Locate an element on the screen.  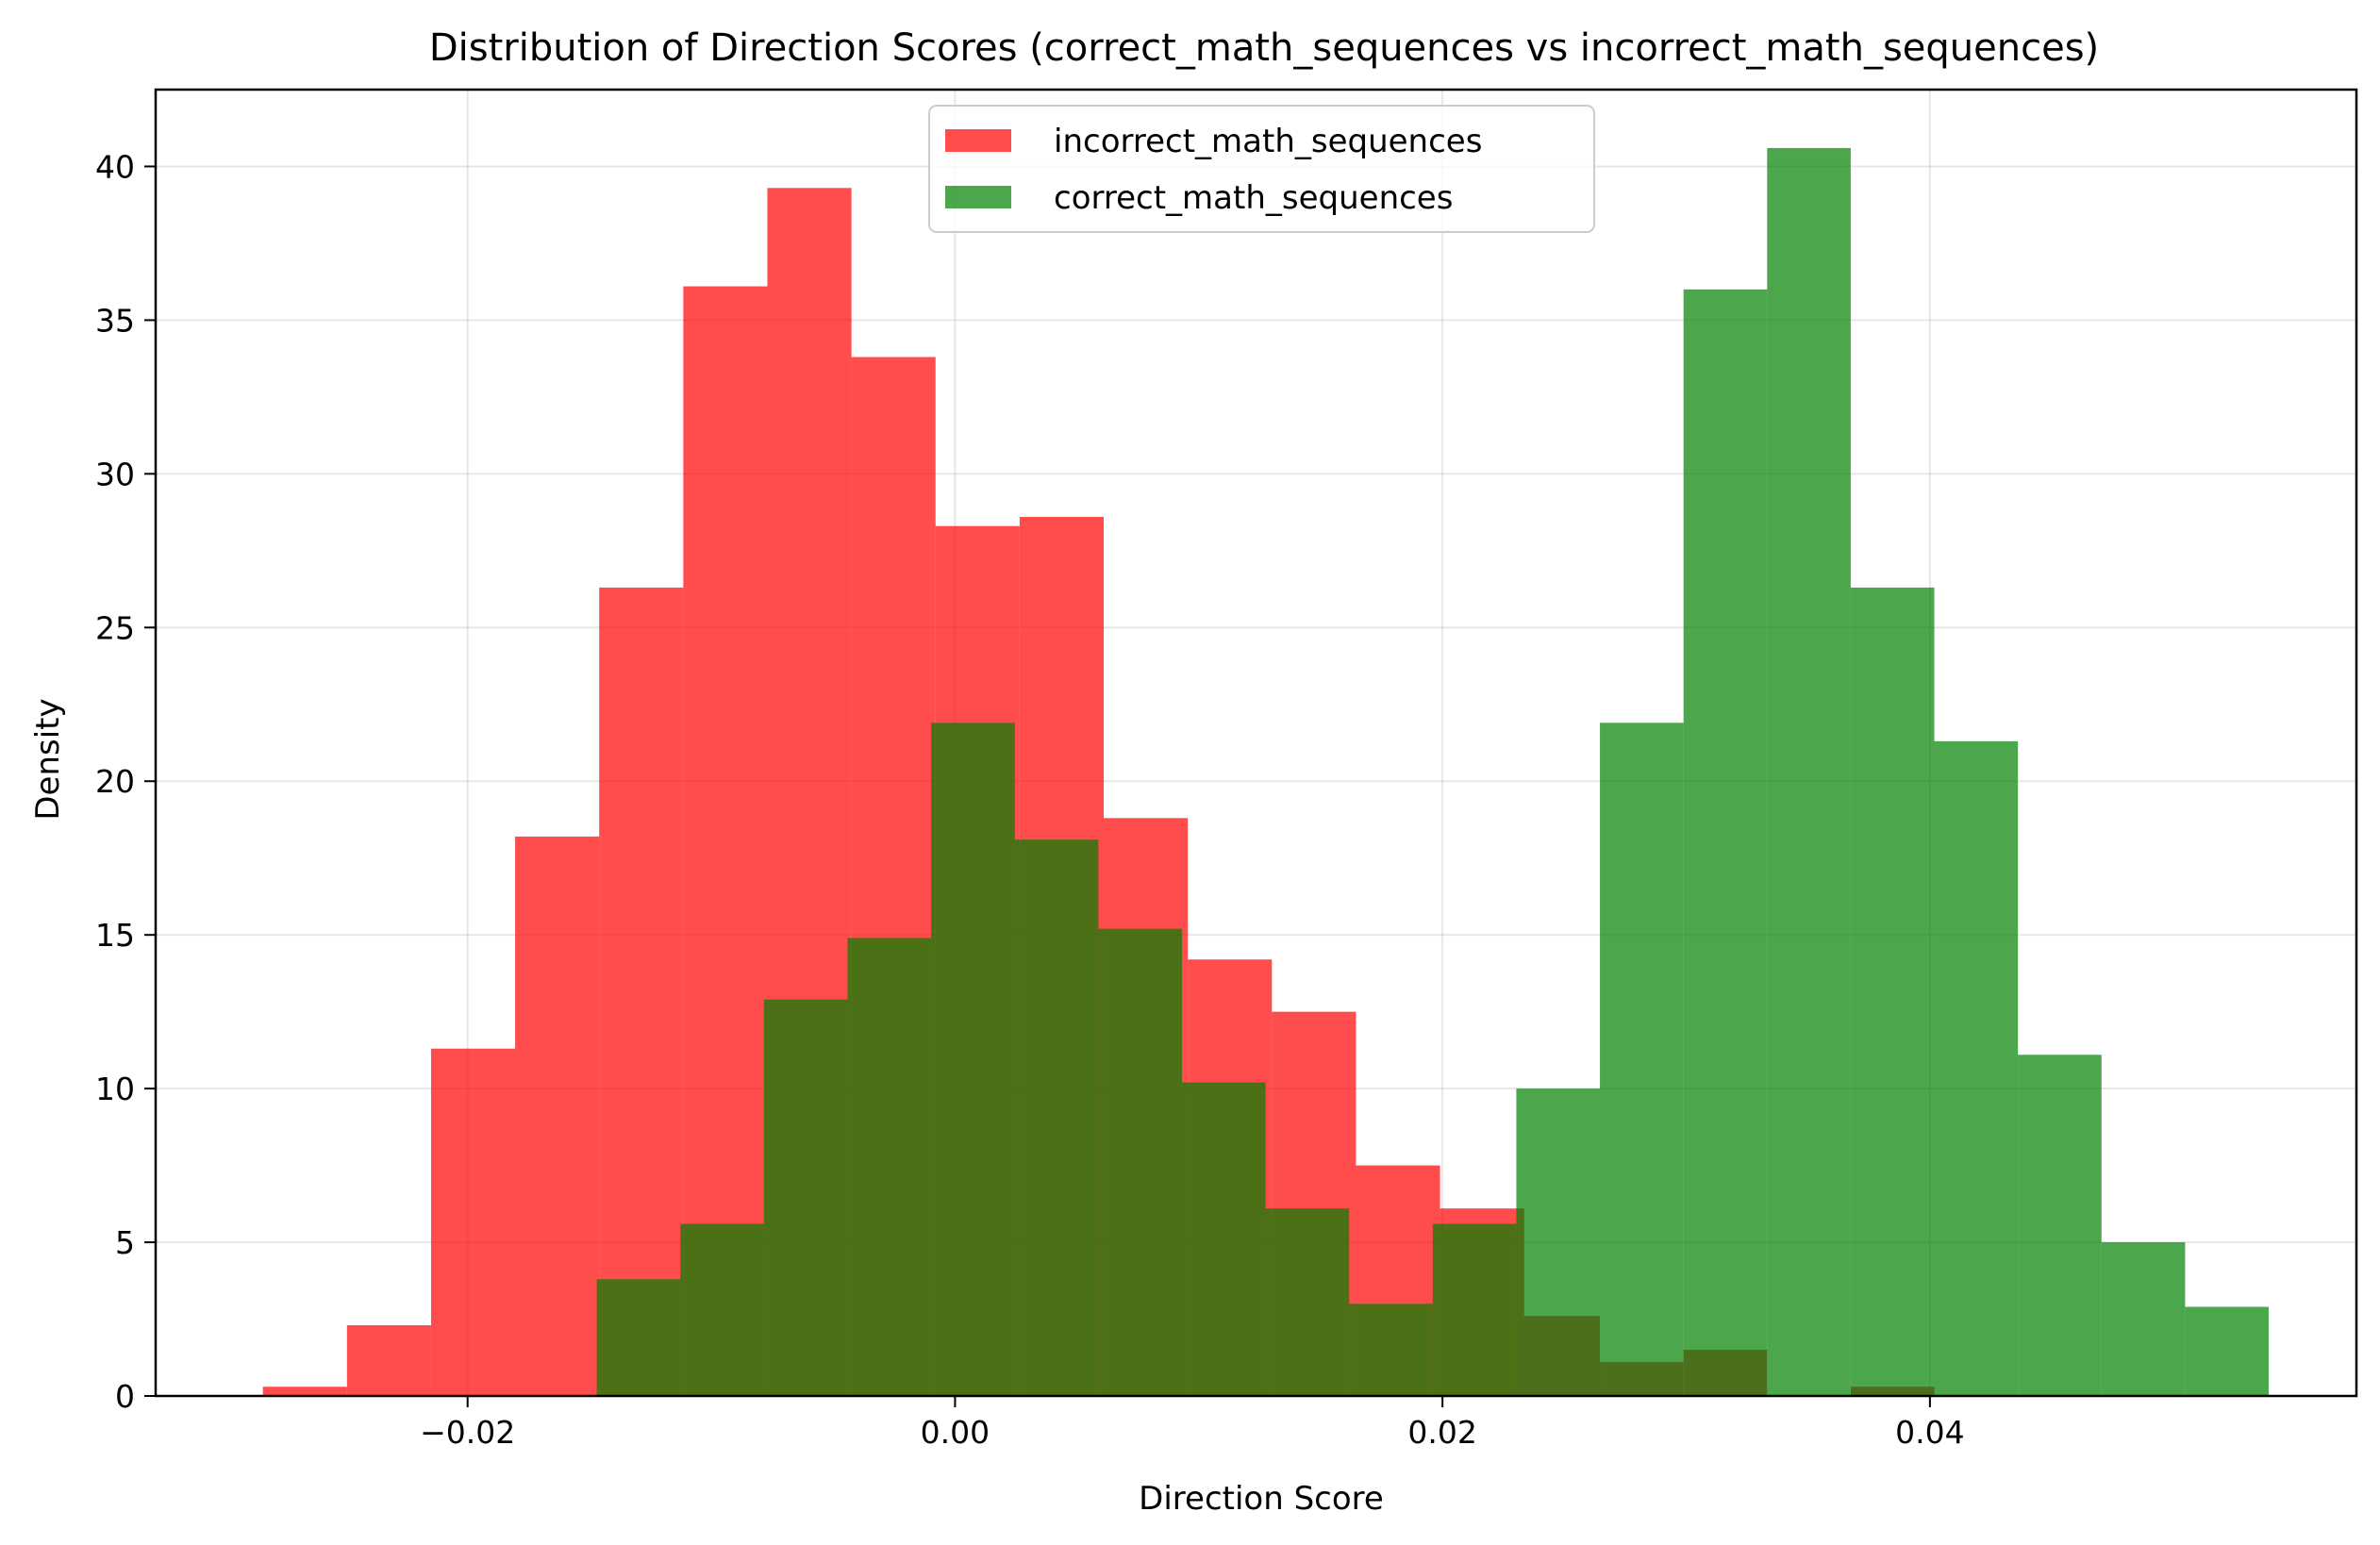
y-tick-label: 40 is located at coordinates (115, 166).